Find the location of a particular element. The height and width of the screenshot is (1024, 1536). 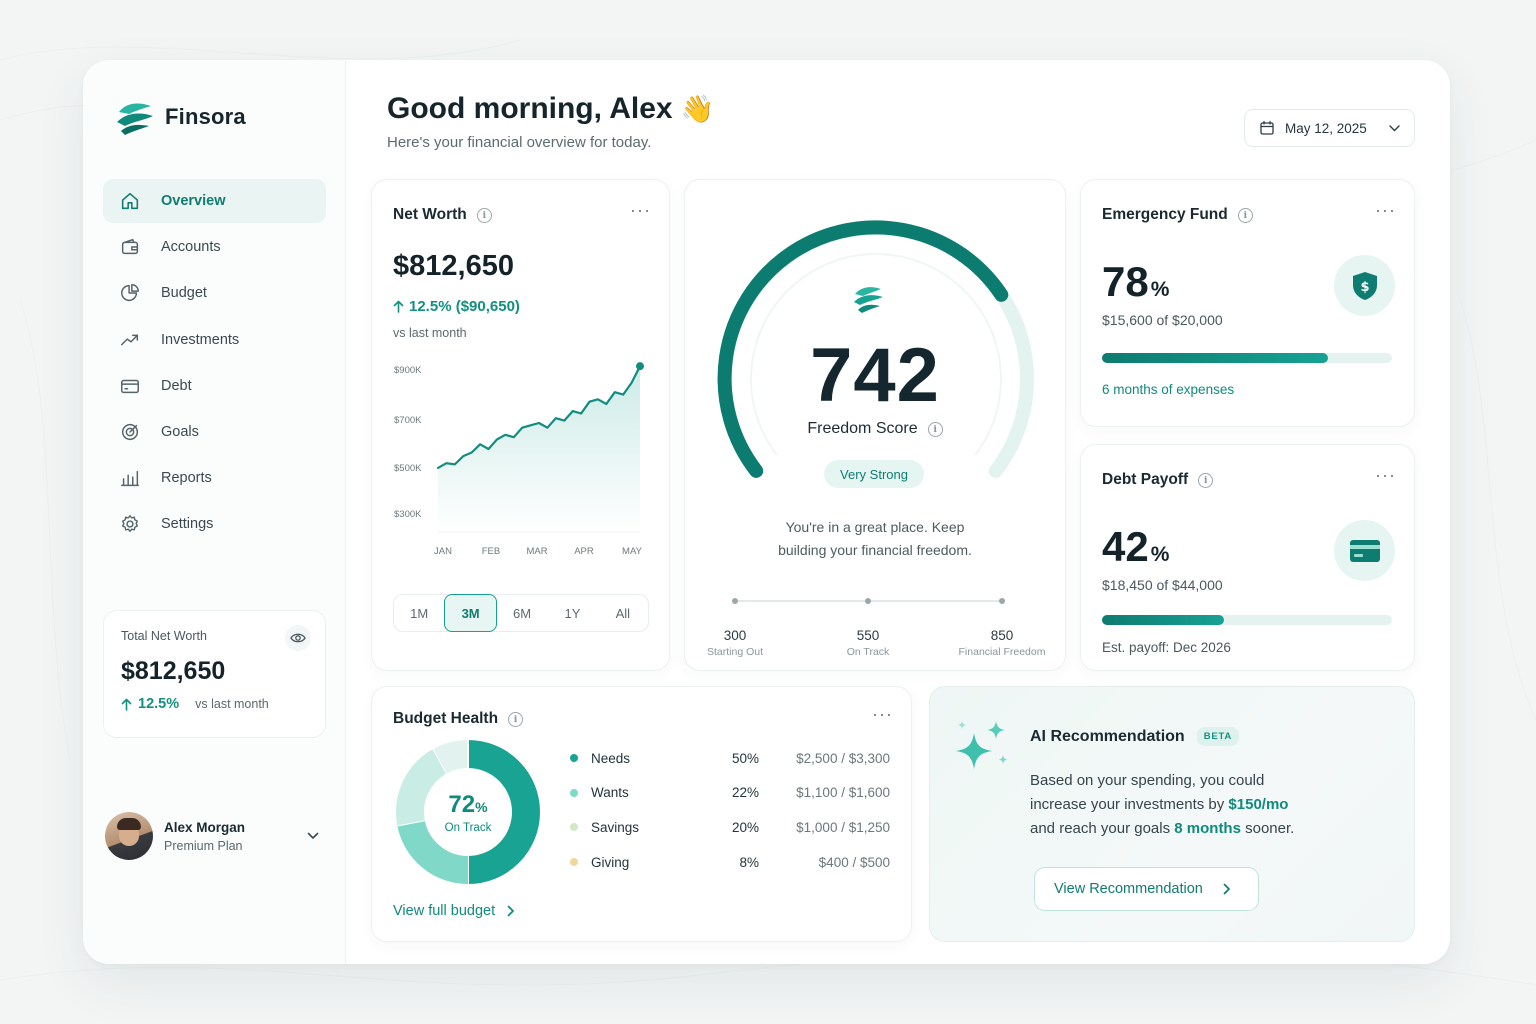

donut-center: 72% On Track is located at coordinates (468, 812).